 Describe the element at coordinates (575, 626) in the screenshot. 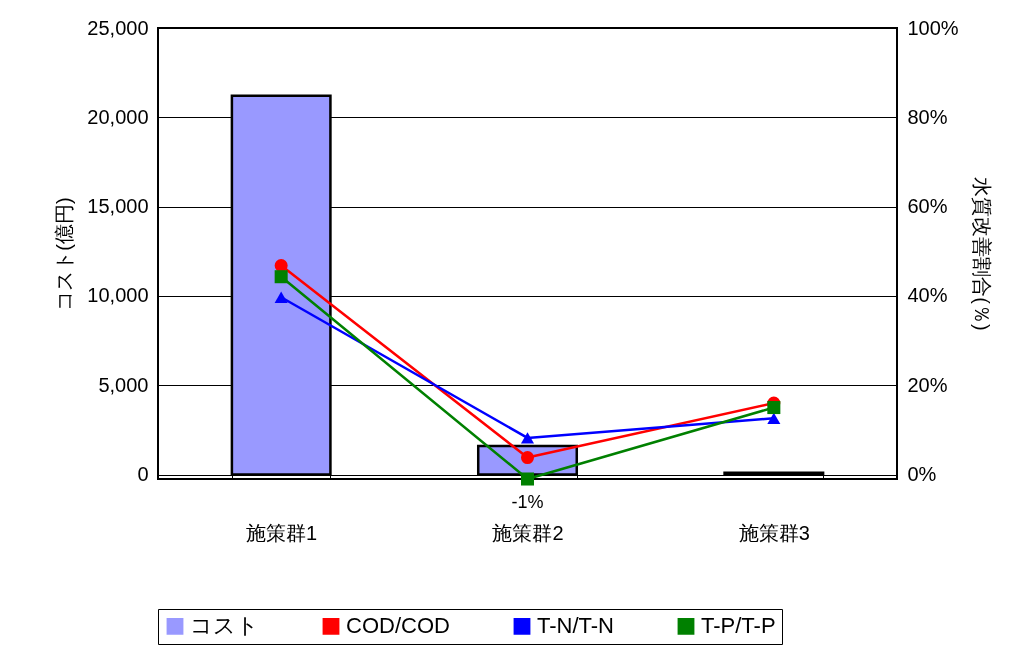

I see `legend-label: T-N/T-N` at that location.